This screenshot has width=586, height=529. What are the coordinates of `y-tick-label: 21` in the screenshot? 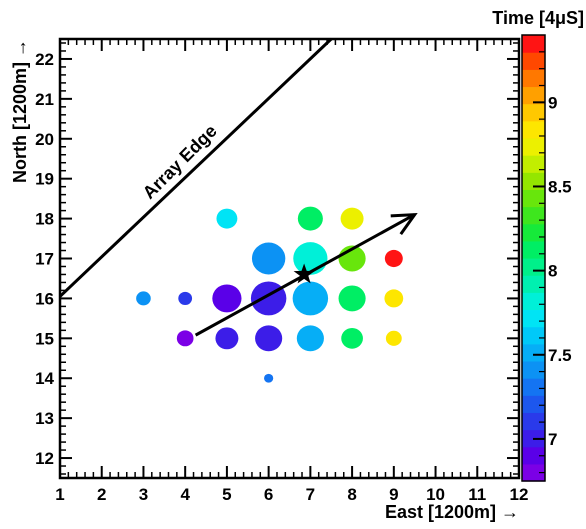 It's located at (44, 99).